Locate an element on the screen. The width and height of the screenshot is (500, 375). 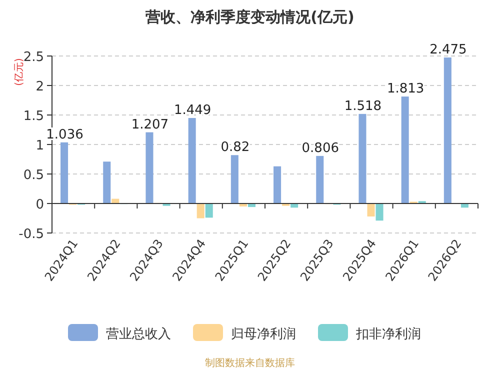
data-label: 1.449 is located at coordinates (193, 110).